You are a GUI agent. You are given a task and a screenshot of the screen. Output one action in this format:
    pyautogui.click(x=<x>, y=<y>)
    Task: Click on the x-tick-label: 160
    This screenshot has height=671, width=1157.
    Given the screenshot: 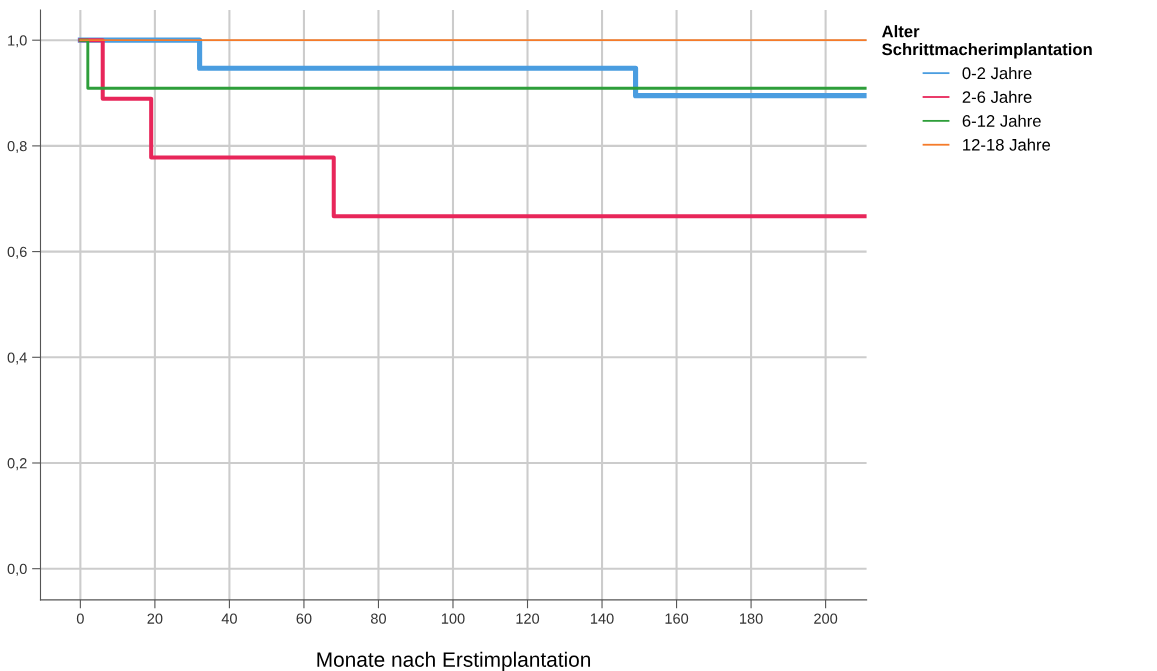 What is the action you would take?
    pyautogui.click(x=677, y=618)
    